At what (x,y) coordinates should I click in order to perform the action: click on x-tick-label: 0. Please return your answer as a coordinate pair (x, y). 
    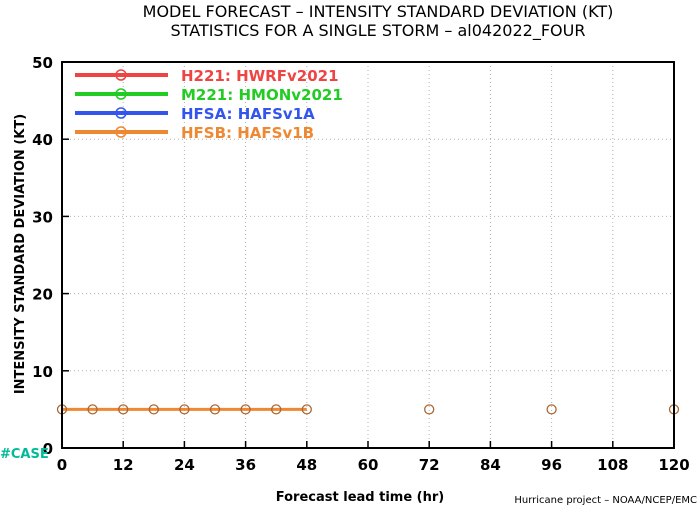
    Looking at the image, I should click on (62, 465).